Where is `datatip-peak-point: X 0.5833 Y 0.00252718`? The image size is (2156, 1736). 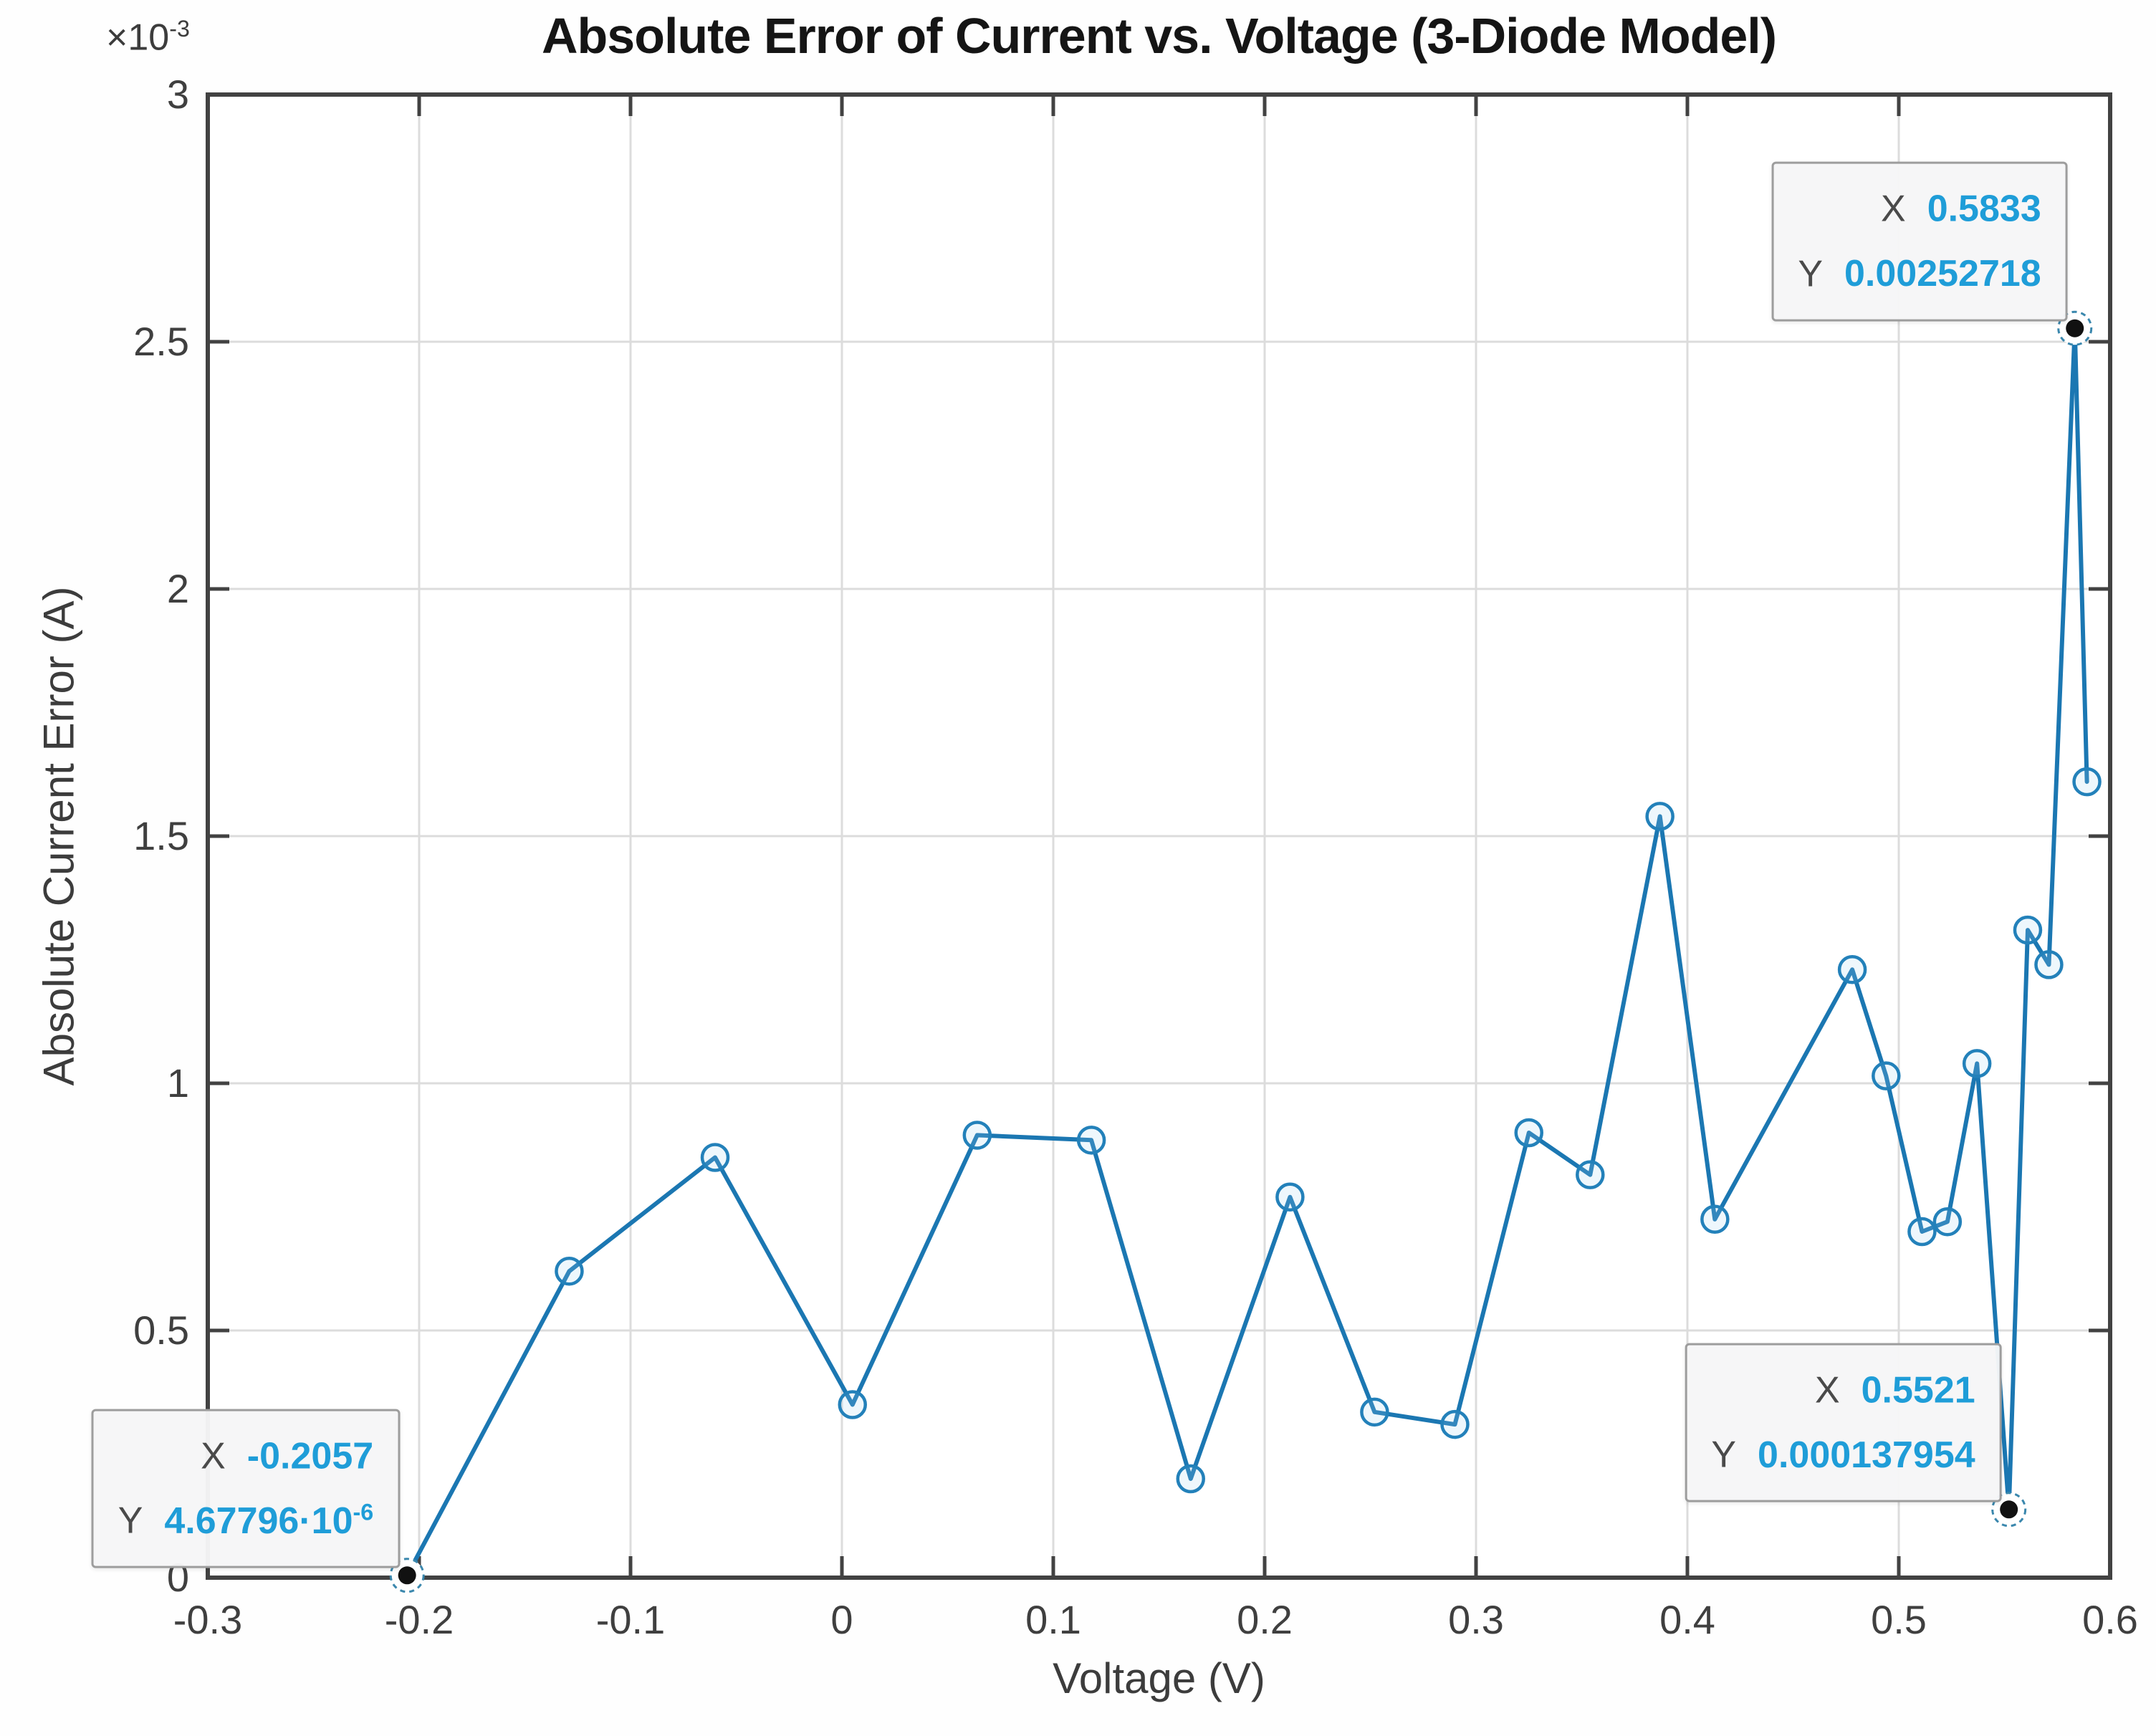
datatip-peak-point: X 0.5833 Y 0.00252718 is located at coordinates (1919, 241).